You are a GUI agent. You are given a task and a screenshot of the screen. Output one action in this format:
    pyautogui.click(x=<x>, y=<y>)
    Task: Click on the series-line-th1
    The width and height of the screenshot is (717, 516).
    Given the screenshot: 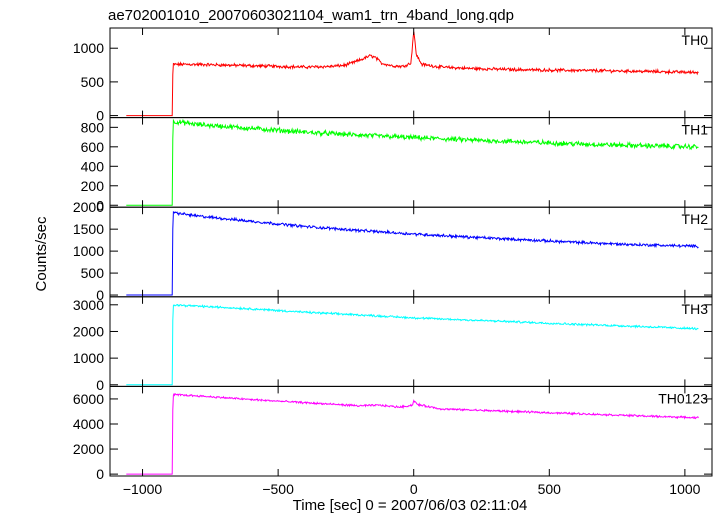 What is the action you would take?
    pyautogui.click(x=412, y=162)
    